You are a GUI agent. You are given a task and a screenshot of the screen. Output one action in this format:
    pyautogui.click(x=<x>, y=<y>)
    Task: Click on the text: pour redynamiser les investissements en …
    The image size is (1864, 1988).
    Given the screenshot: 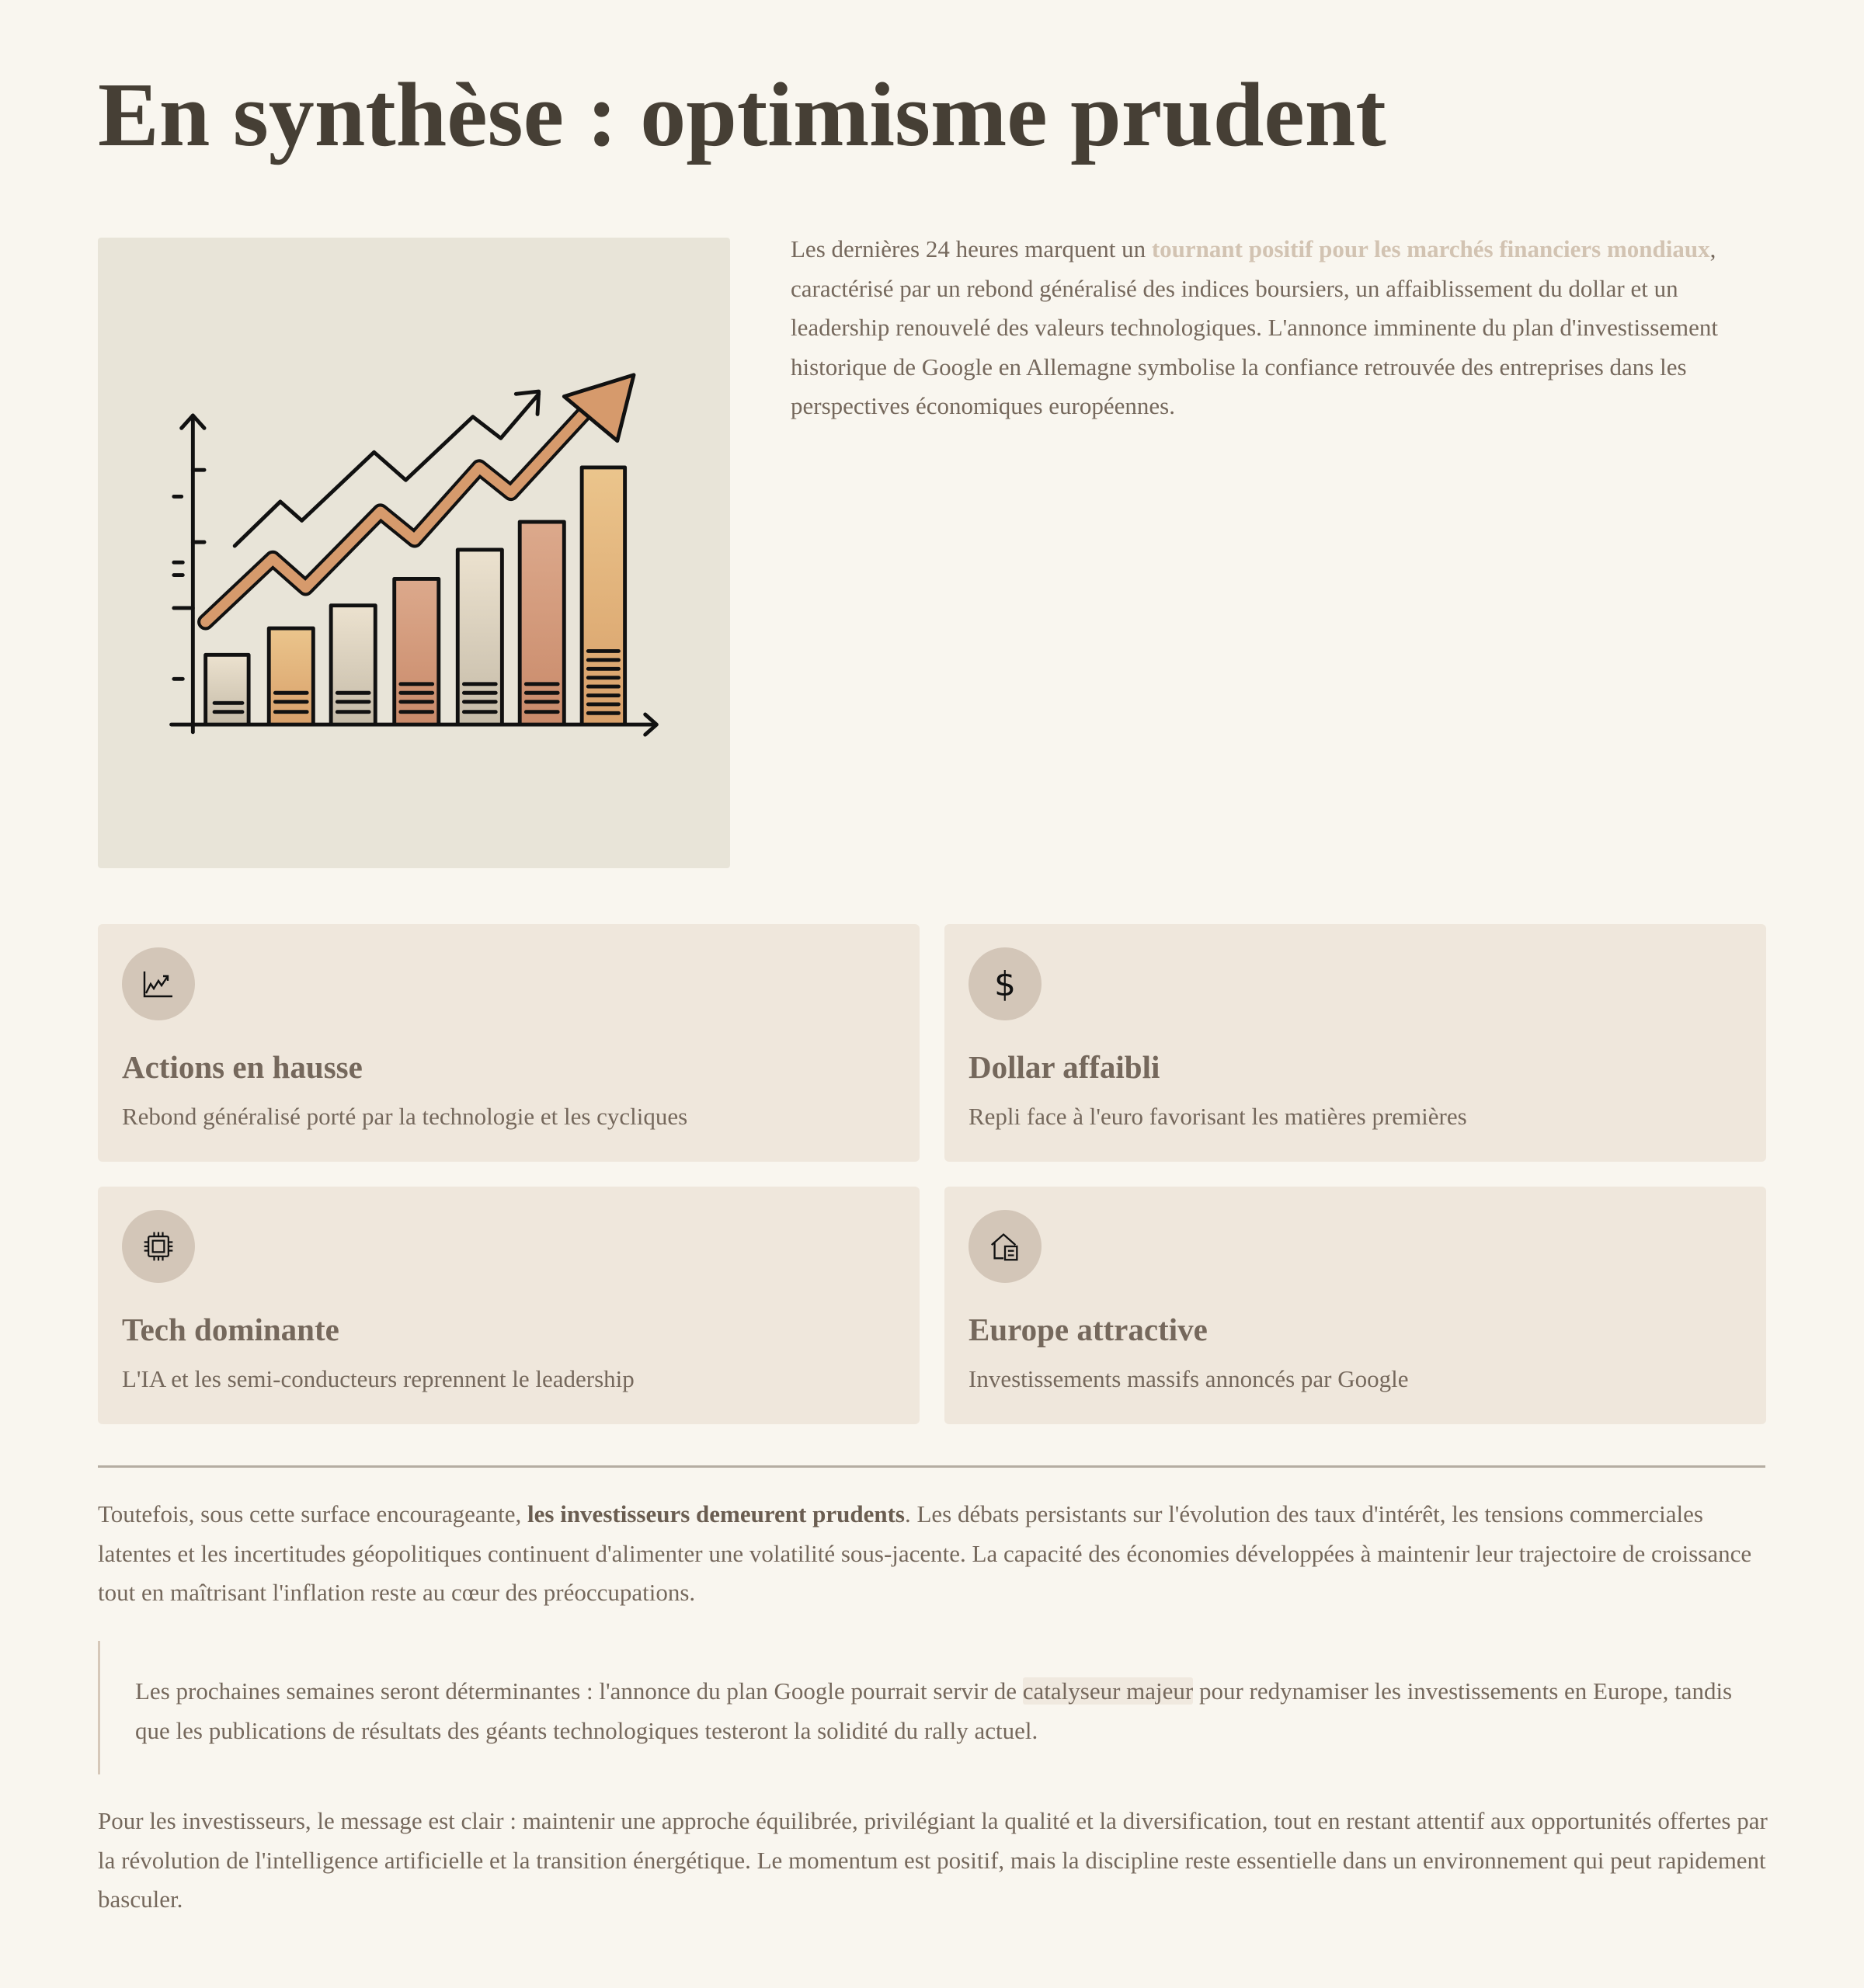 What is the action you would take?
    pyautogui.click(x=934, y=1711)
    